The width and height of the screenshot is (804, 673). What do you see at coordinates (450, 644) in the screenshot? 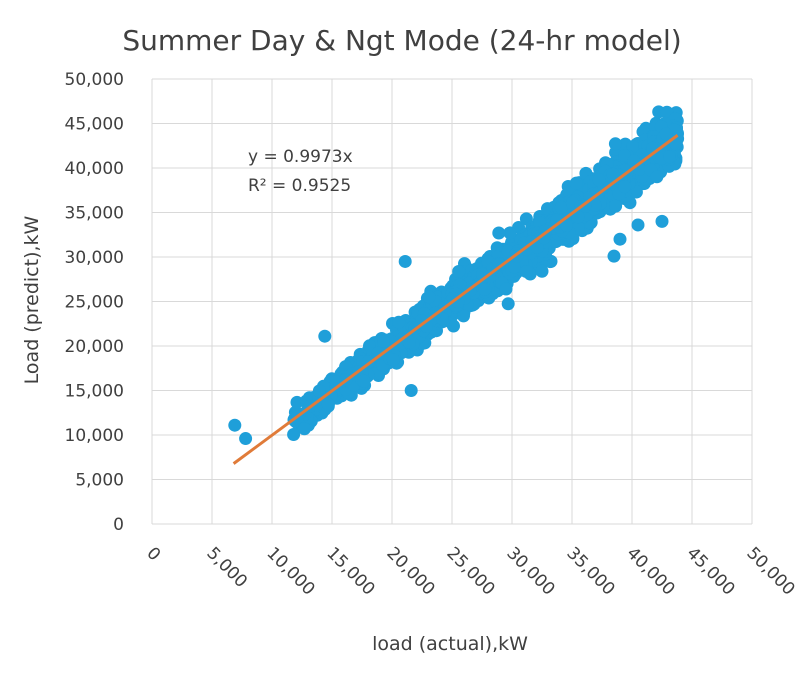
I see `x-axis-title: load (actual),kW` at bounding box center [450, 644].